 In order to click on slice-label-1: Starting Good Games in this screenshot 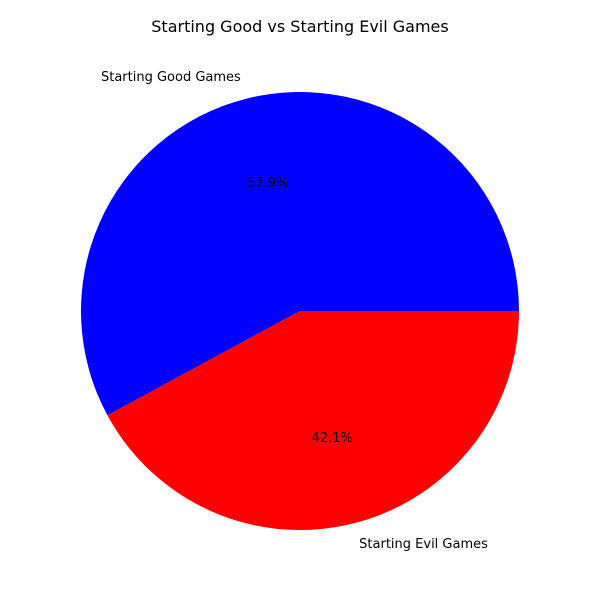, I will do `click(171, 77)`.